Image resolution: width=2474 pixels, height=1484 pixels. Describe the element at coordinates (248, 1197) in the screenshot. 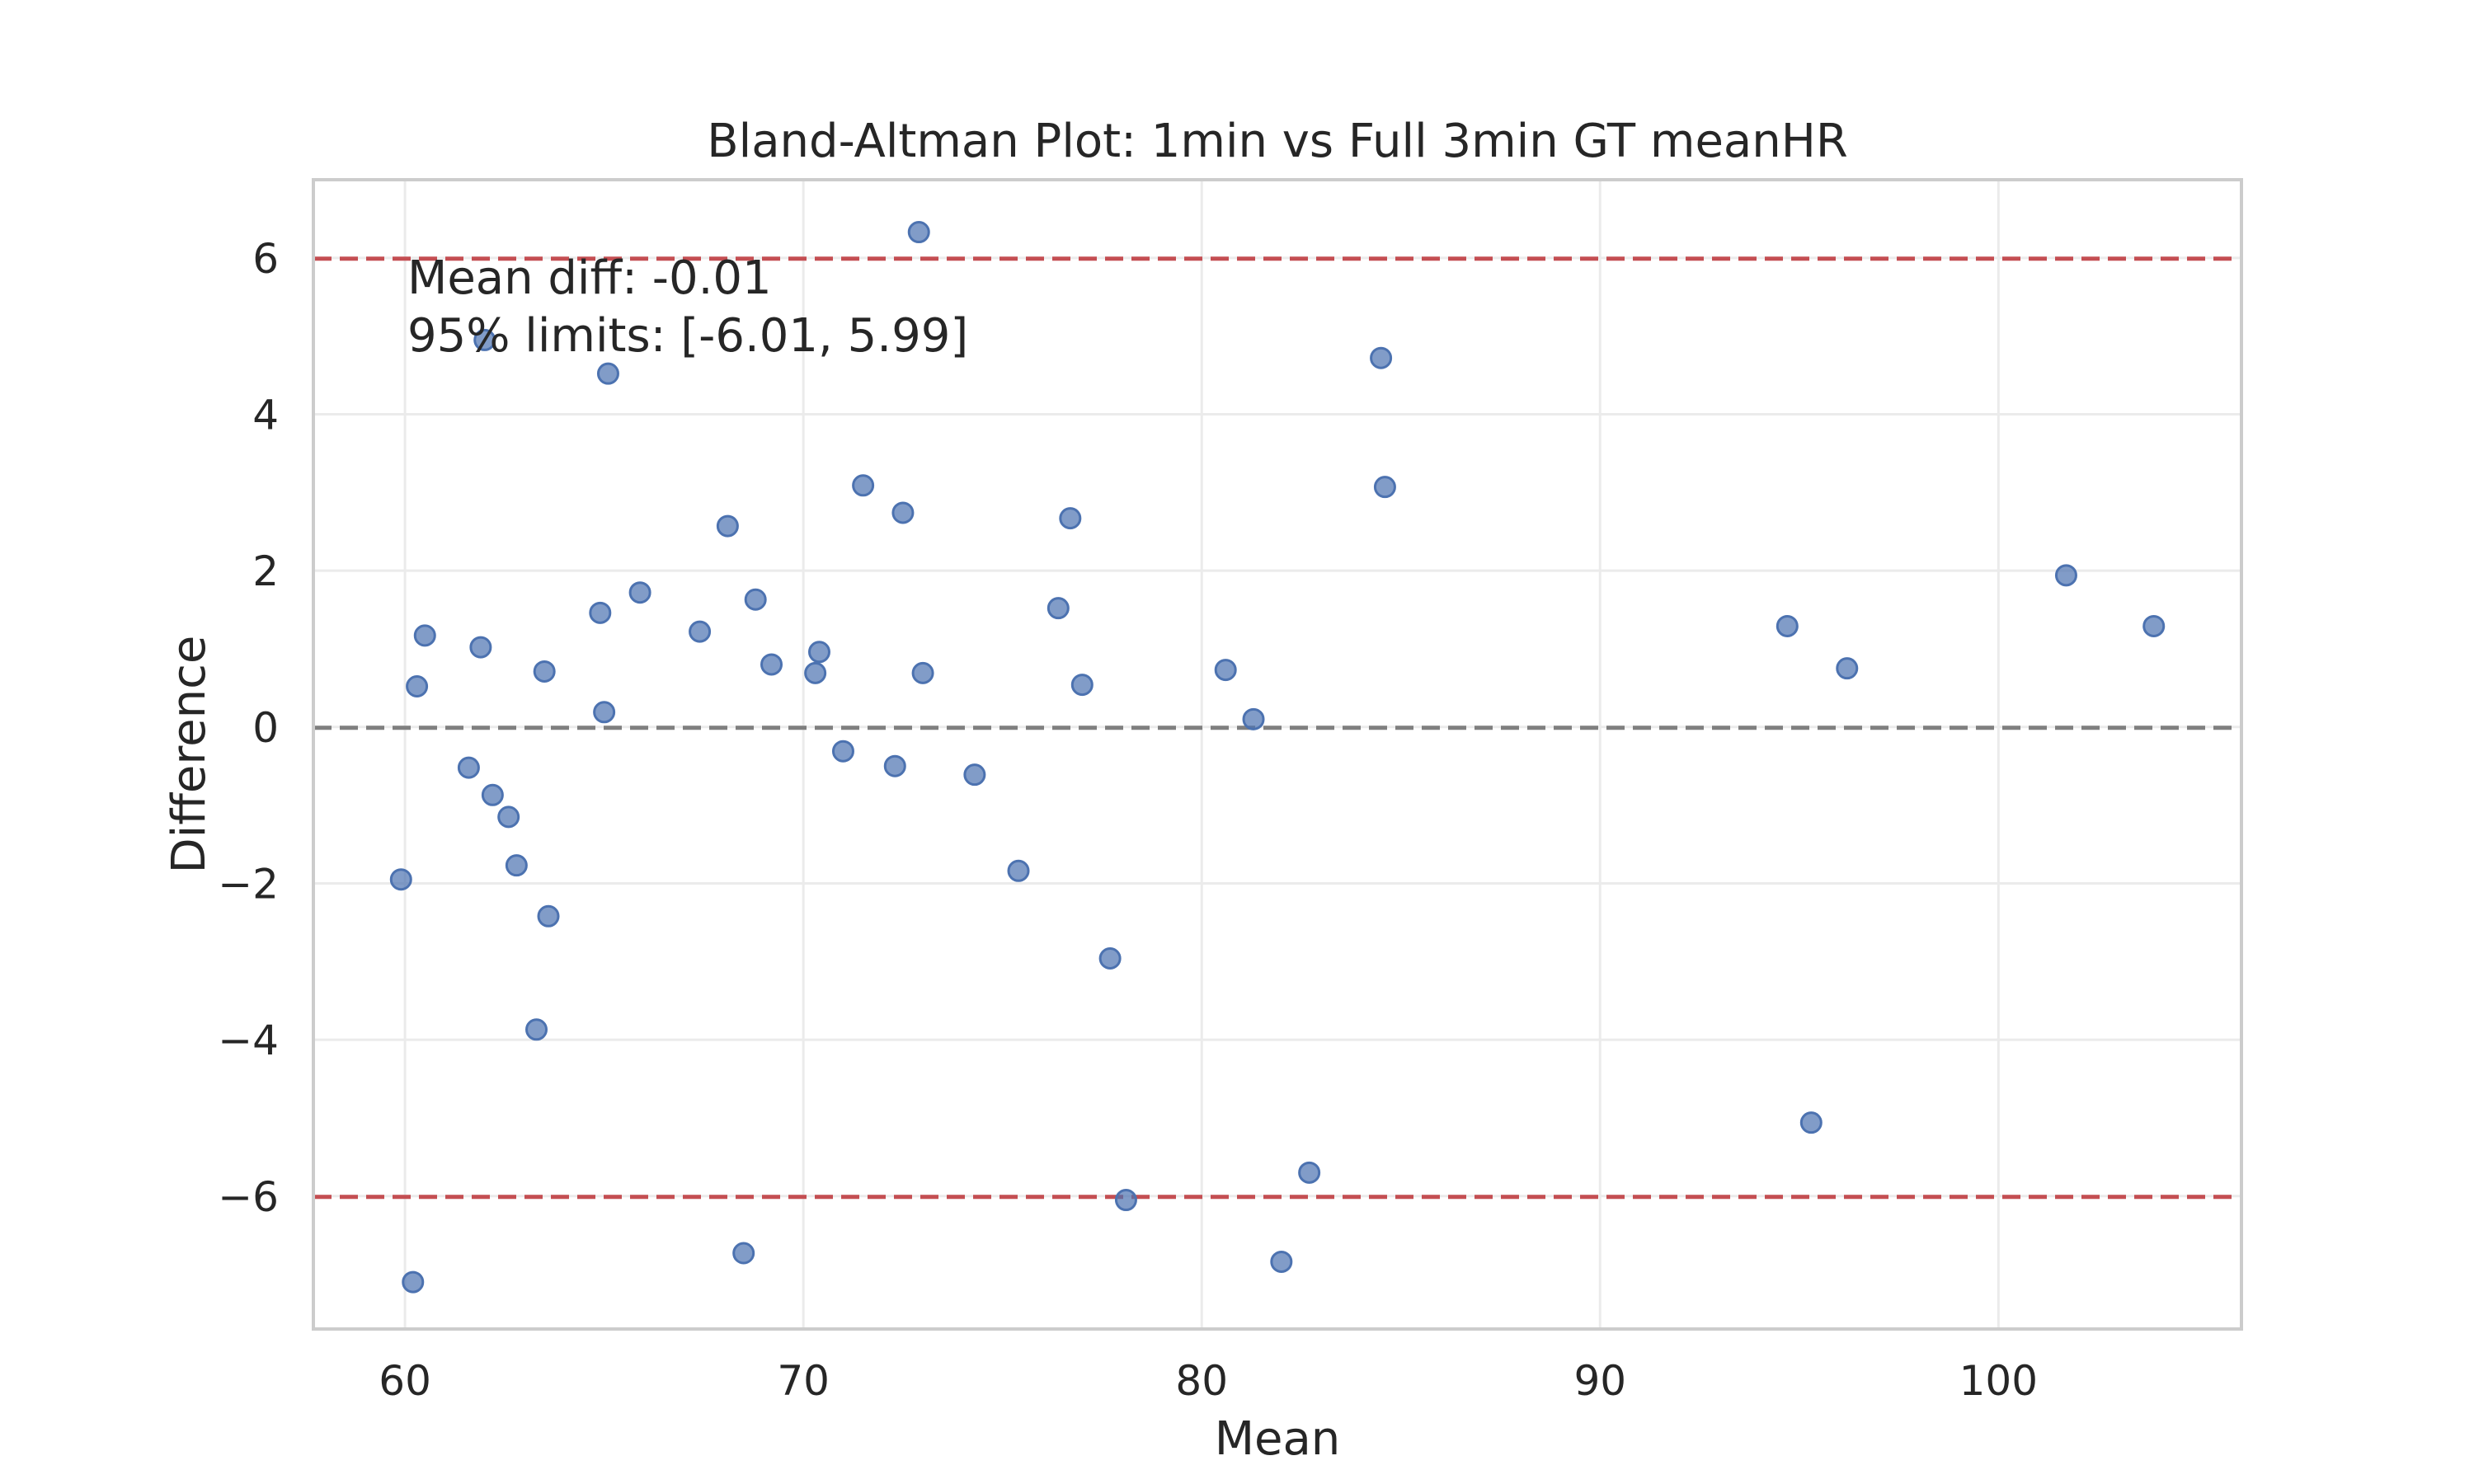

I see `y-tick-label: −6` at that location.